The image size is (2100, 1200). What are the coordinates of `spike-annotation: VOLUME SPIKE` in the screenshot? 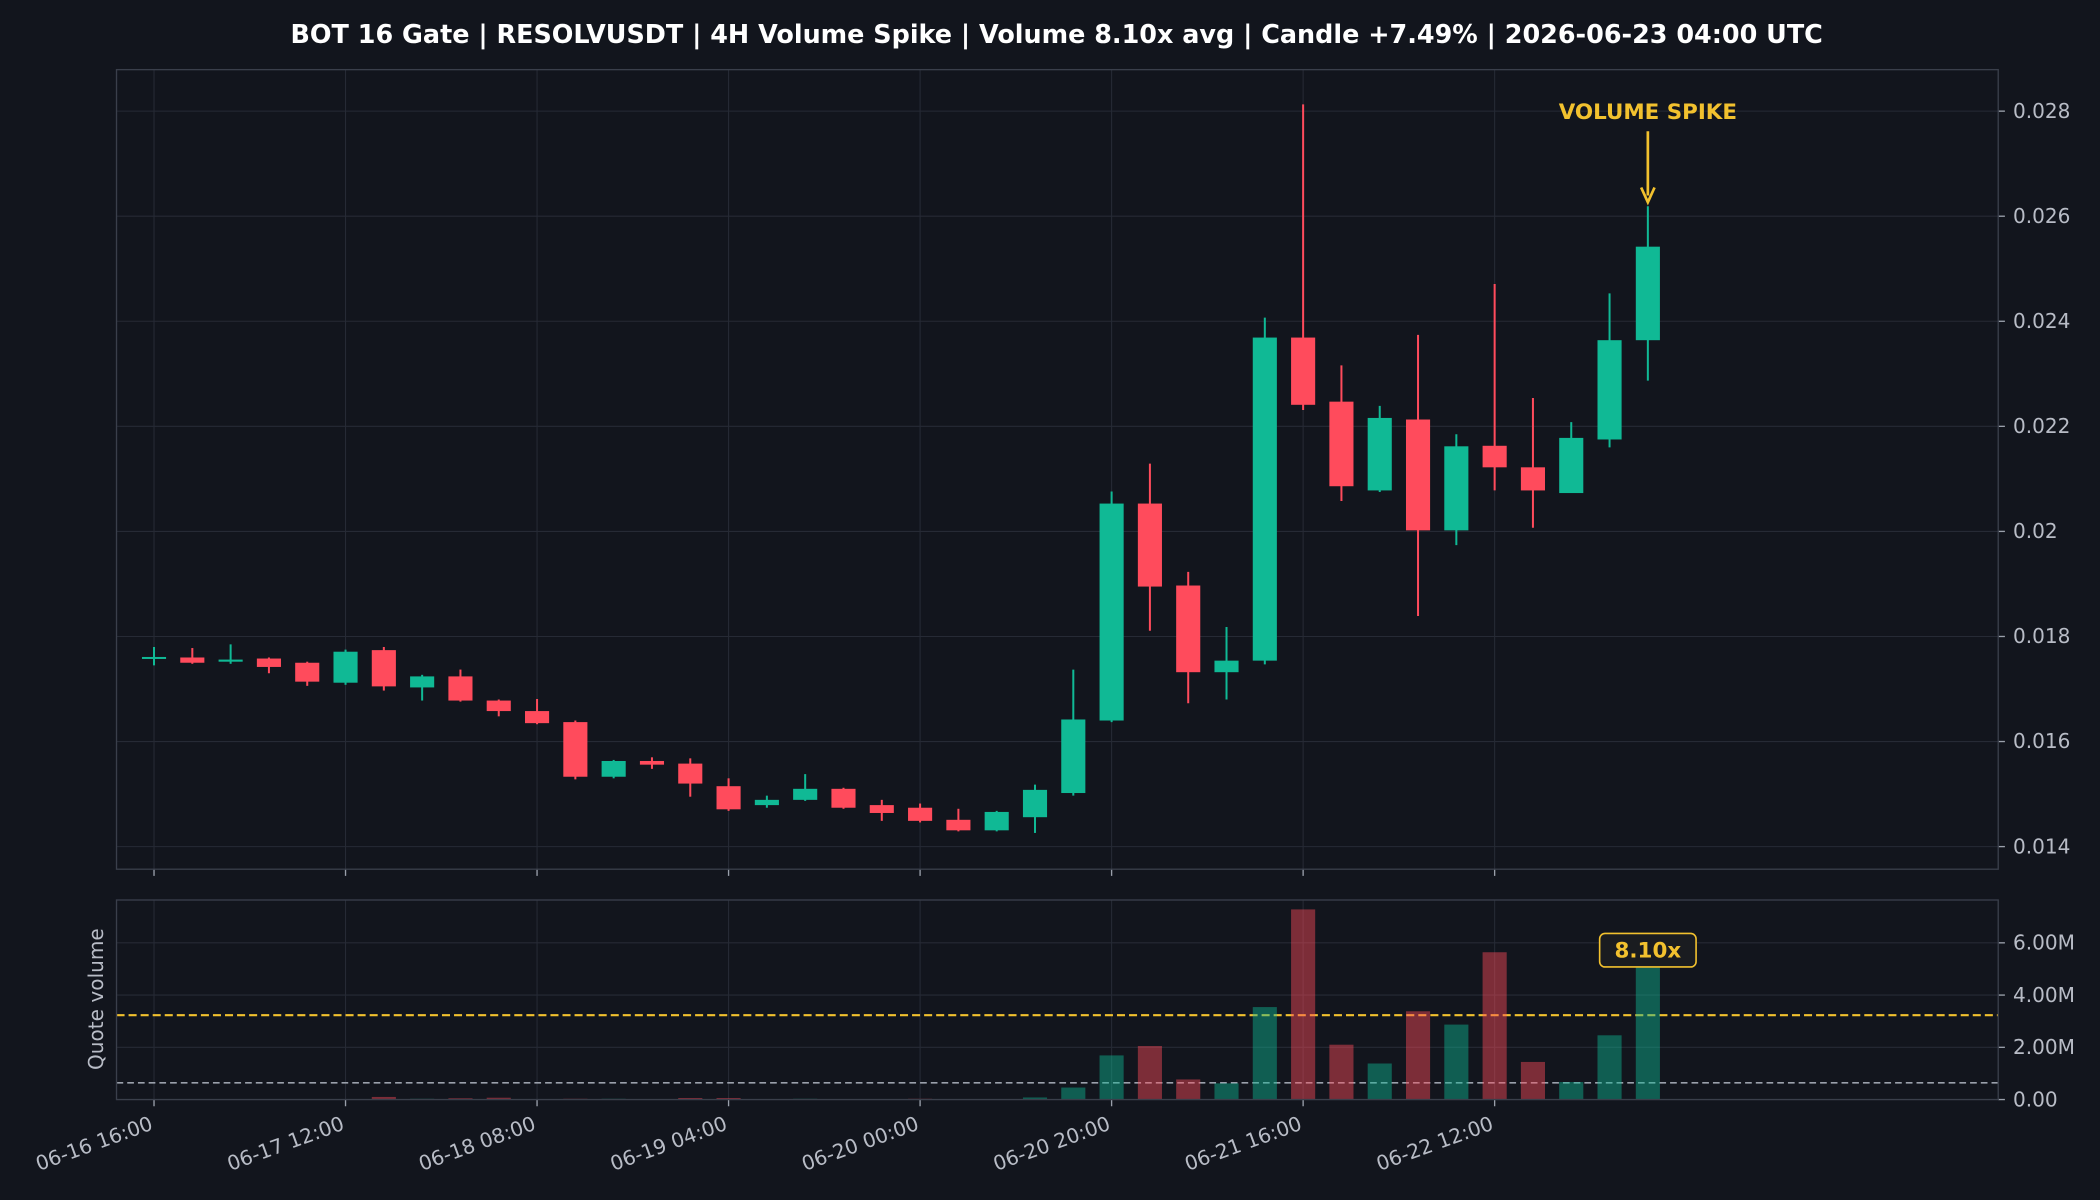 It's located at (1648, 112).